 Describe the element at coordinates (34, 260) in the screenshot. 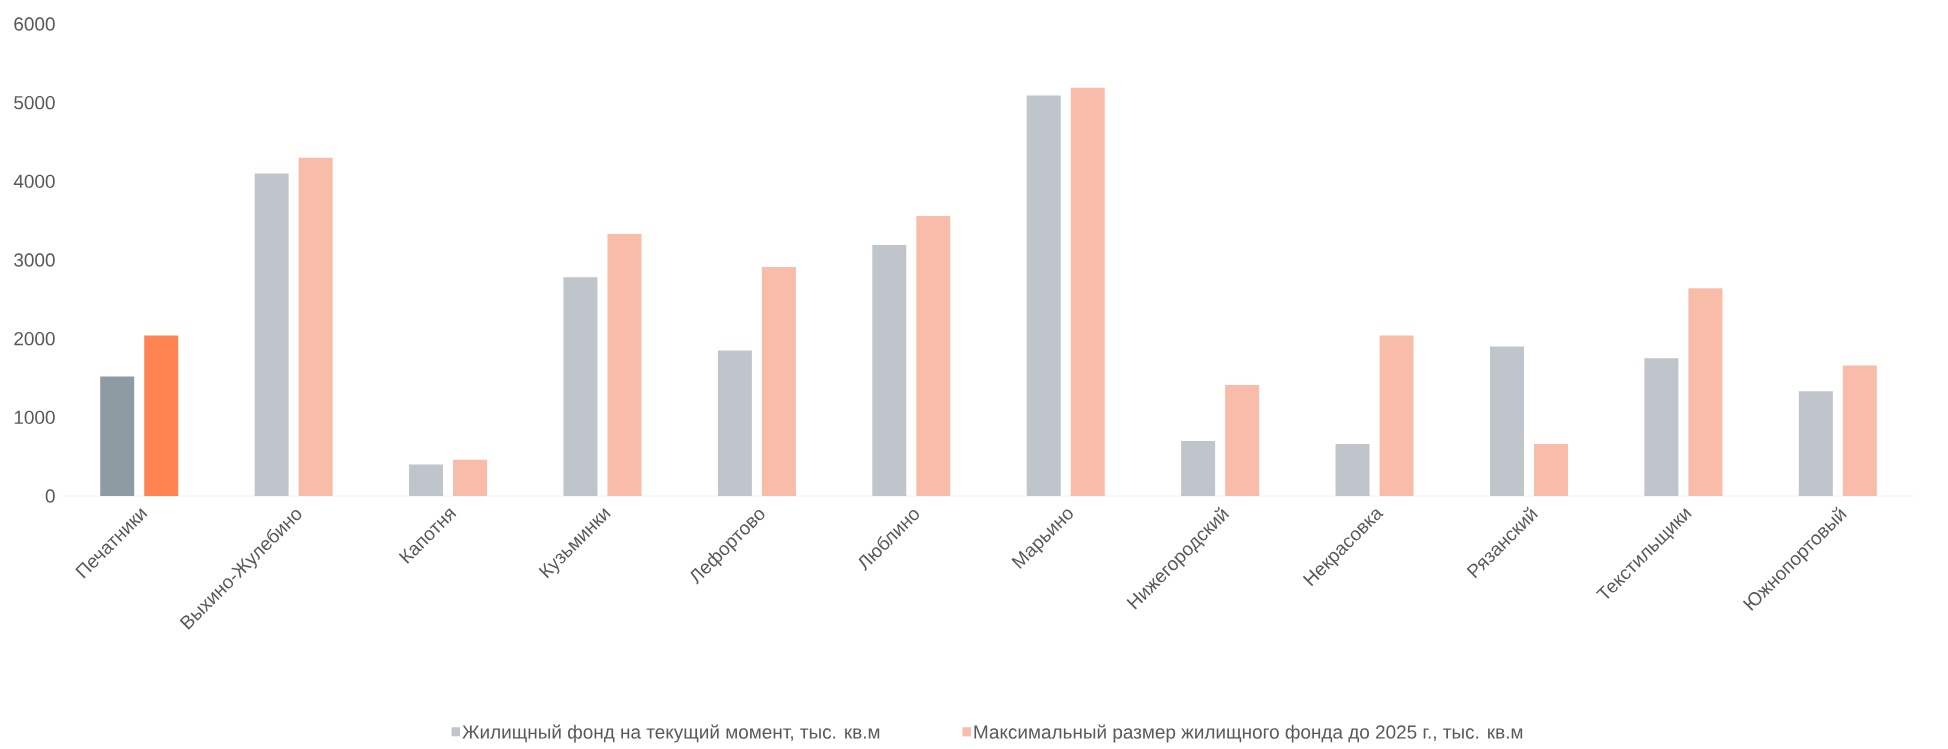

I see `y-tick-label: 3000` at that location.